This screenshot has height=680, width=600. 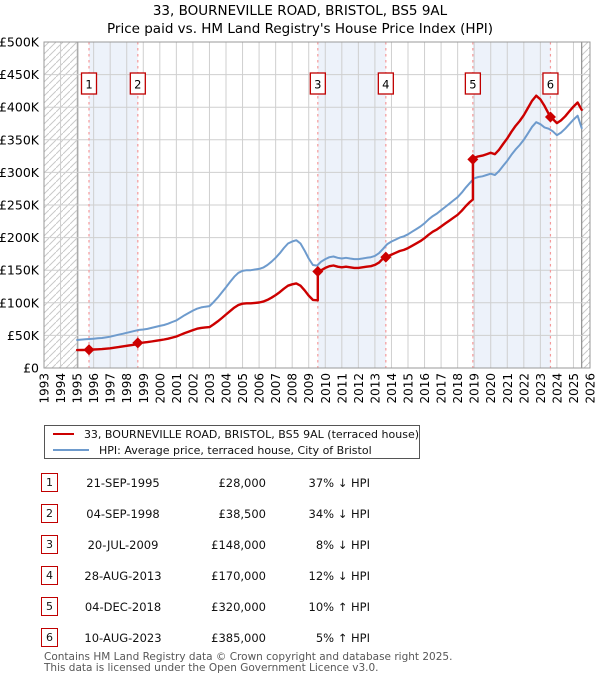 I want to click on sale-price: £38,500, so click(x=242, y=514).